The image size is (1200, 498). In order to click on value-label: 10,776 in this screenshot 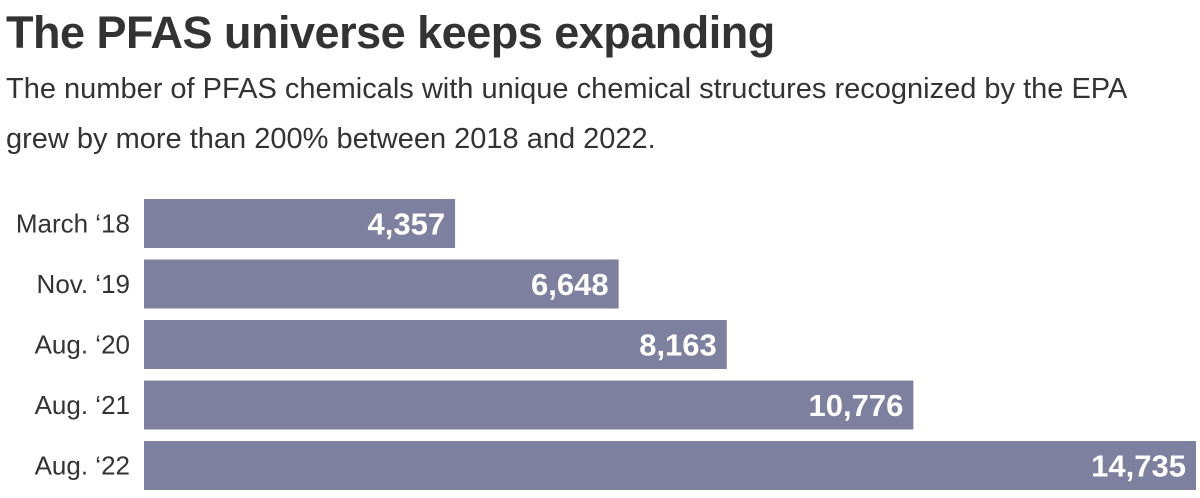, I will do `click(856, 405)`.